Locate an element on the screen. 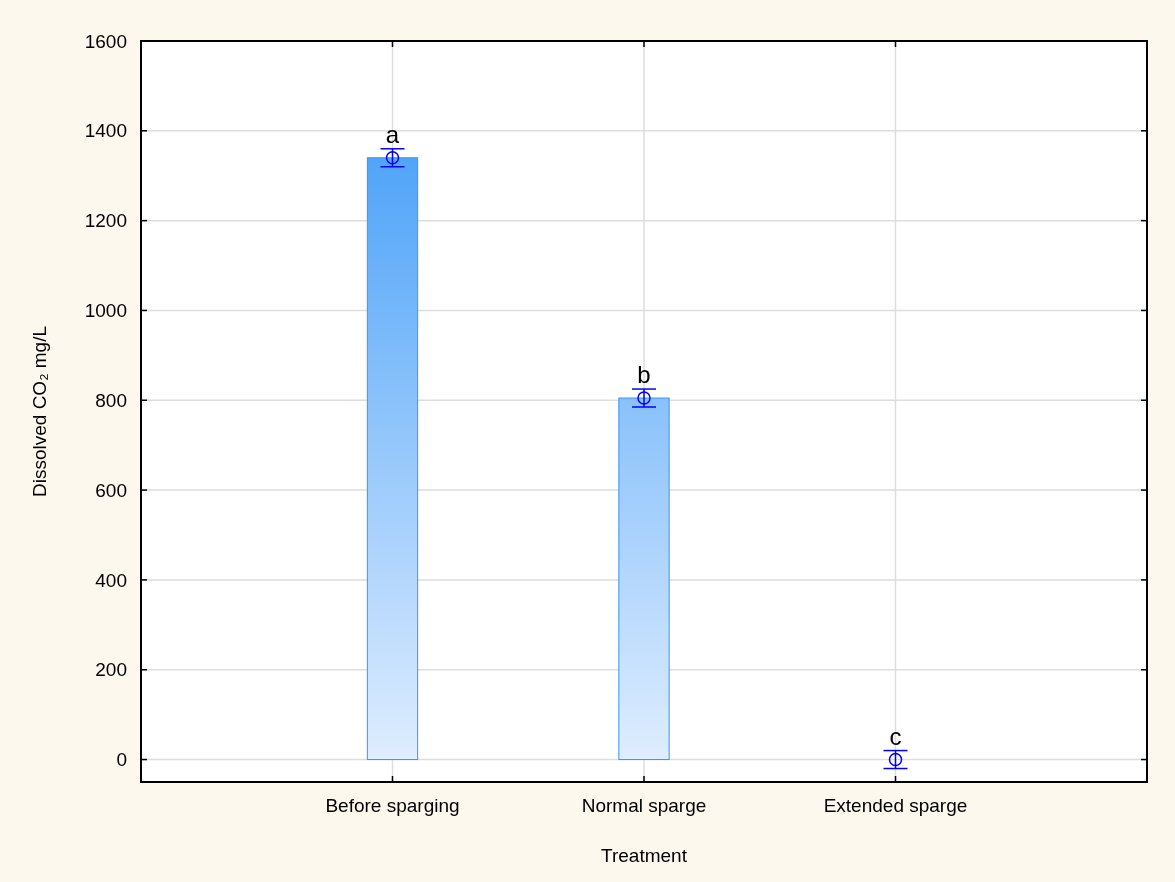 The image size is (1175, 882). x-tick-label: Normal sparge is located at coordinates (644, 805).